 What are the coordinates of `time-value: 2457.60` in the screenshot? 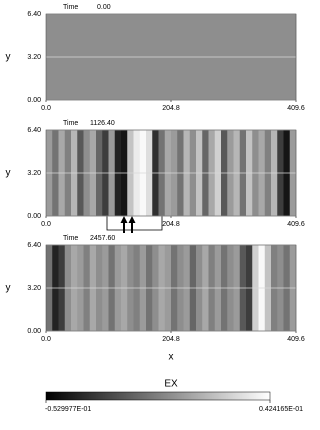 It's located at (102, 238).